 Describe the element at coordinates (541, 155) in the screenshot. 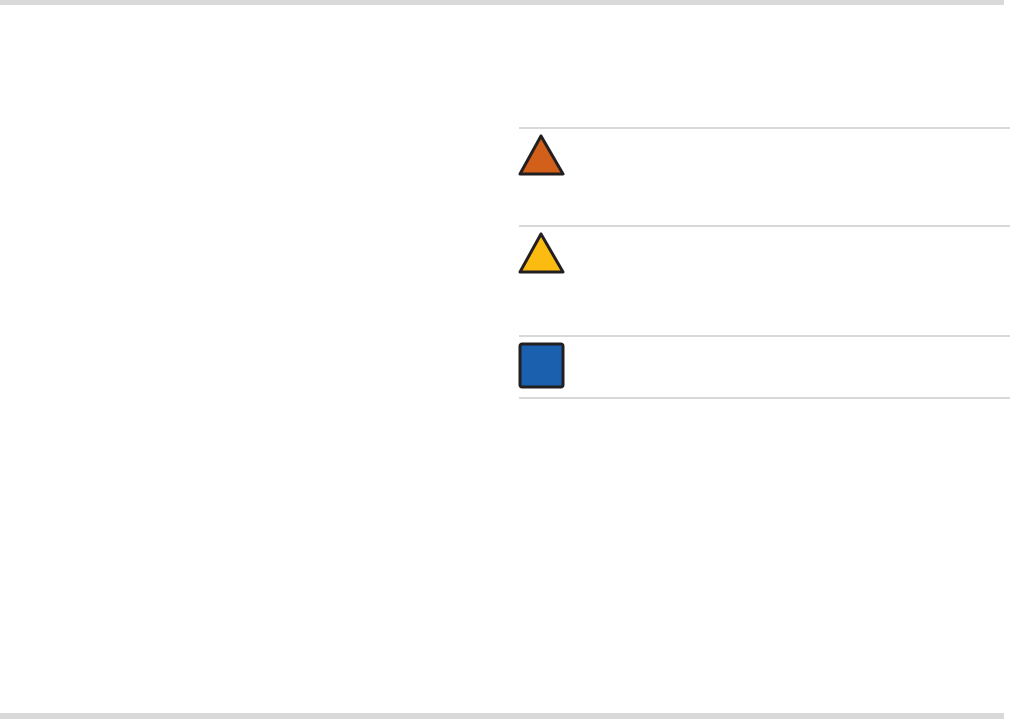

I see `warning-triangle-icon` at that location.